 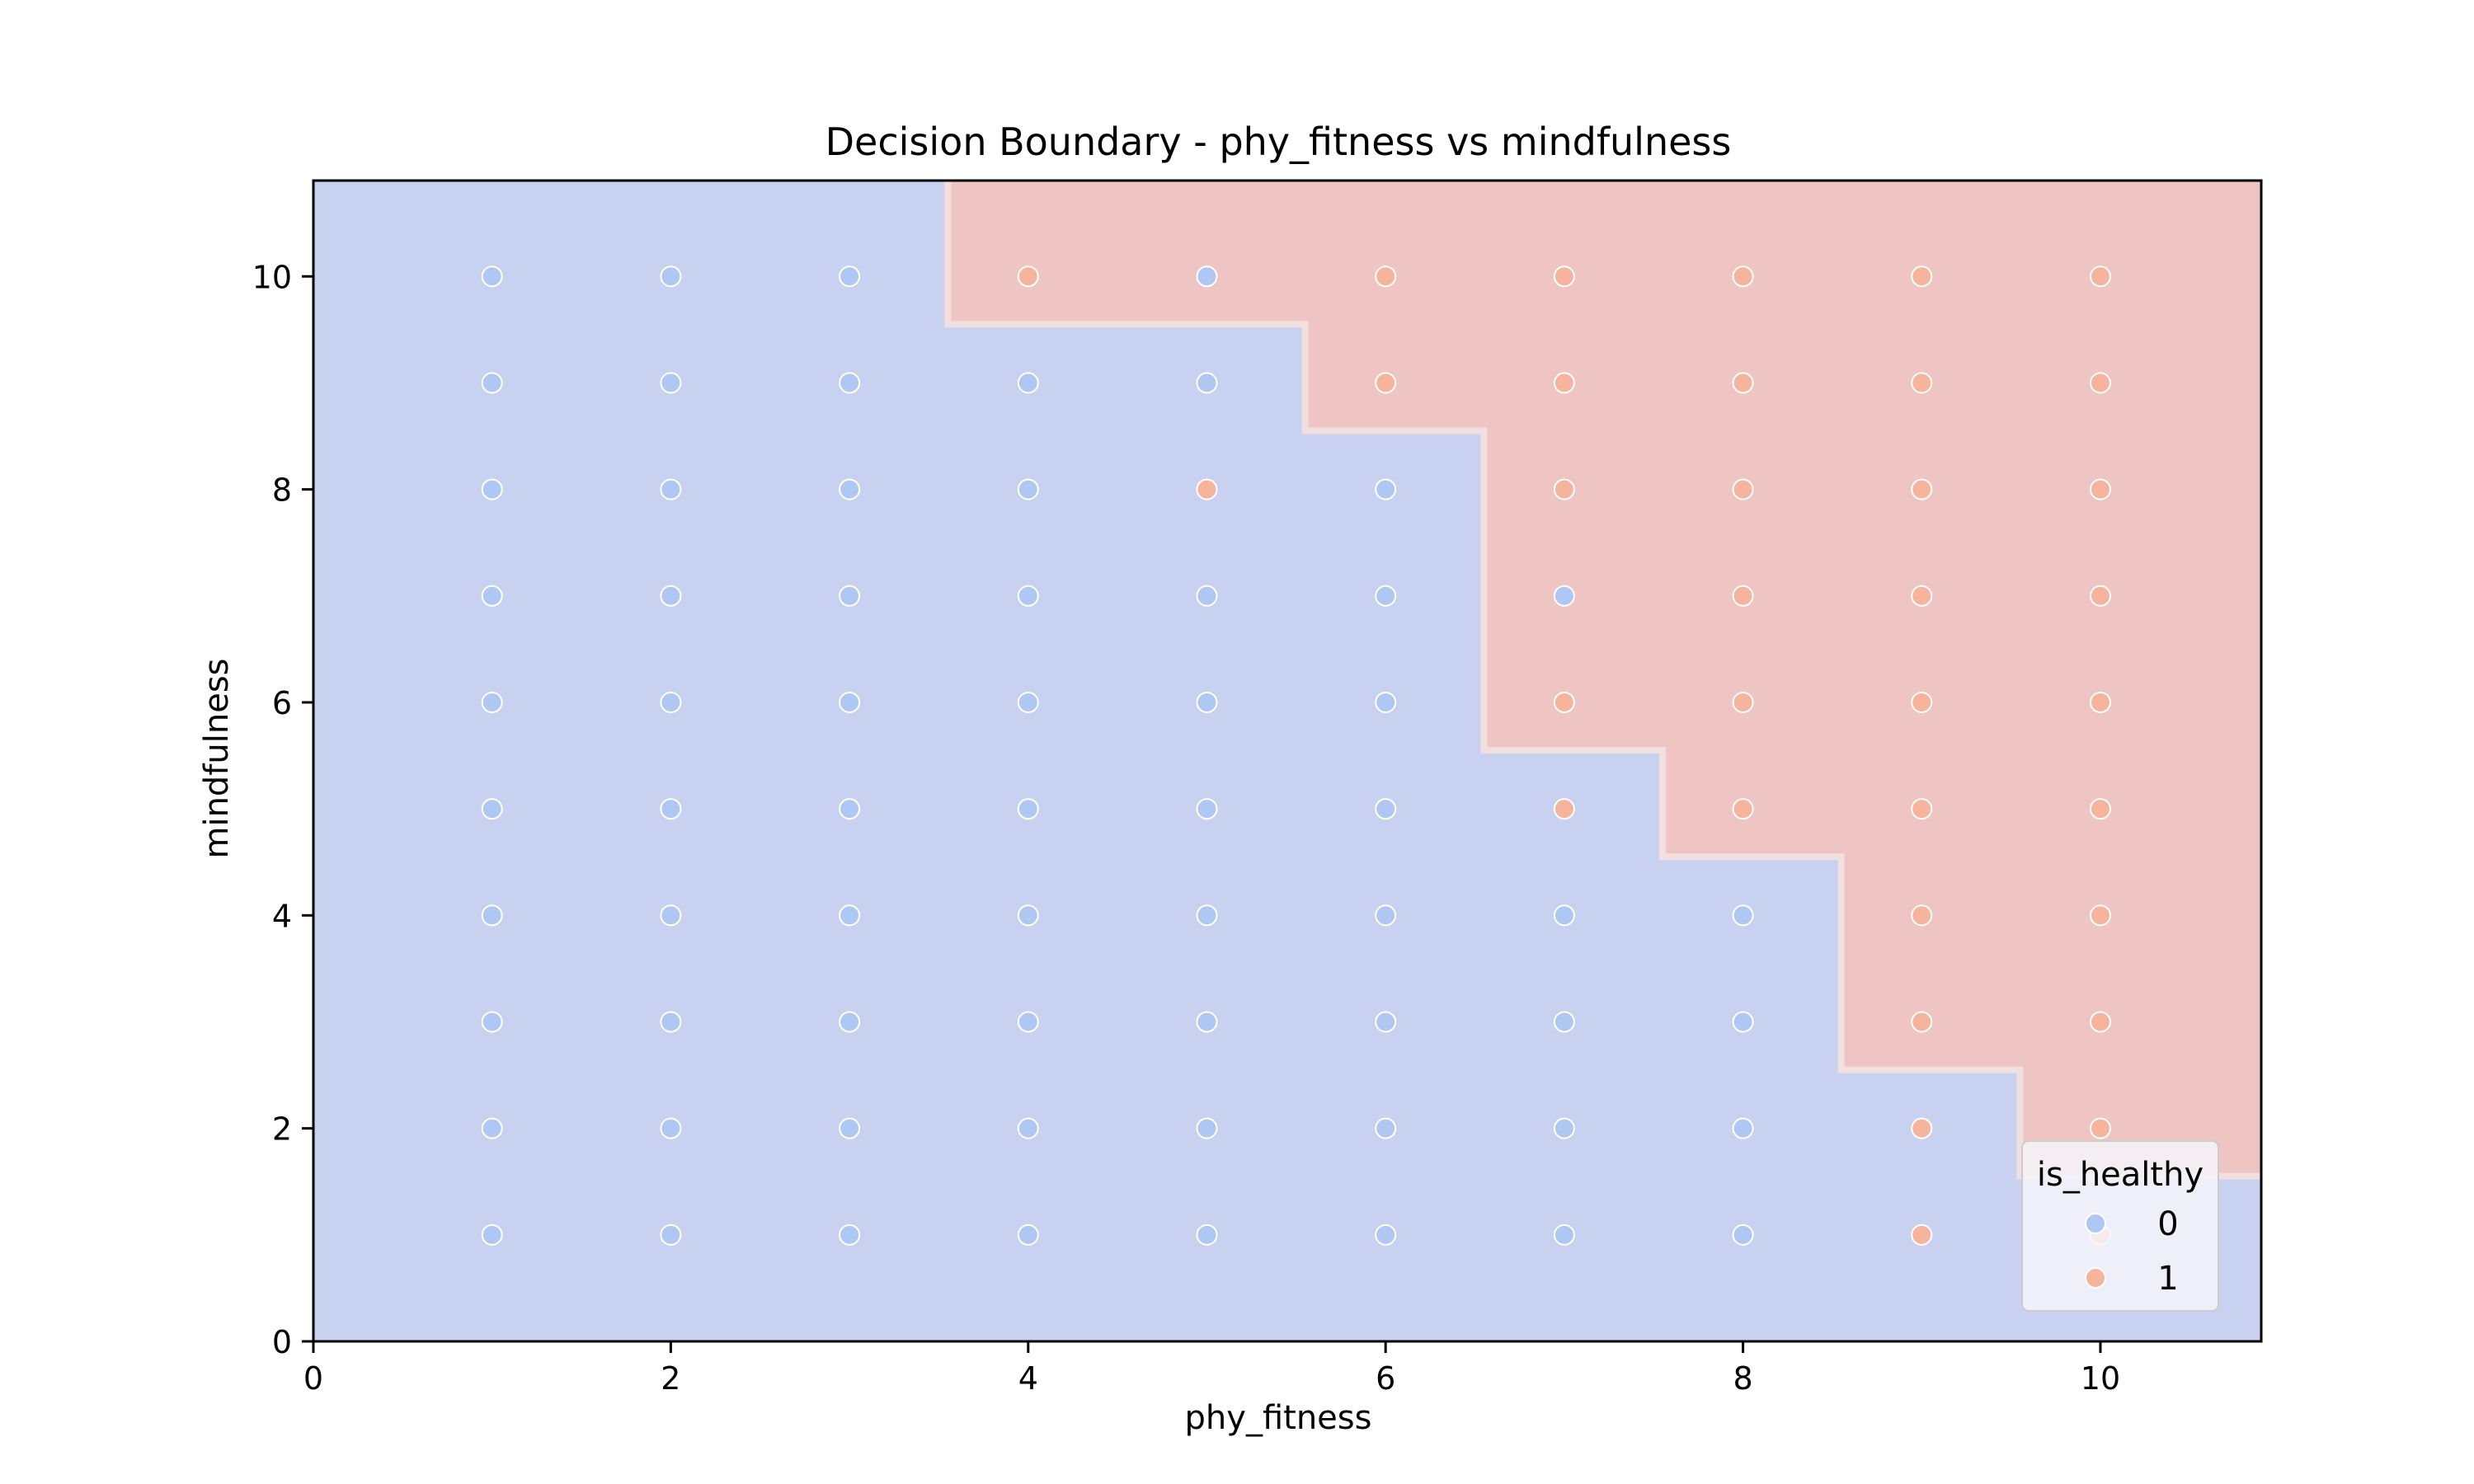 What do you see at coordinates (2120, 1175) in the screenshot?
I see `legend-title: is_healthy` at bounding box center [2120, 1175].